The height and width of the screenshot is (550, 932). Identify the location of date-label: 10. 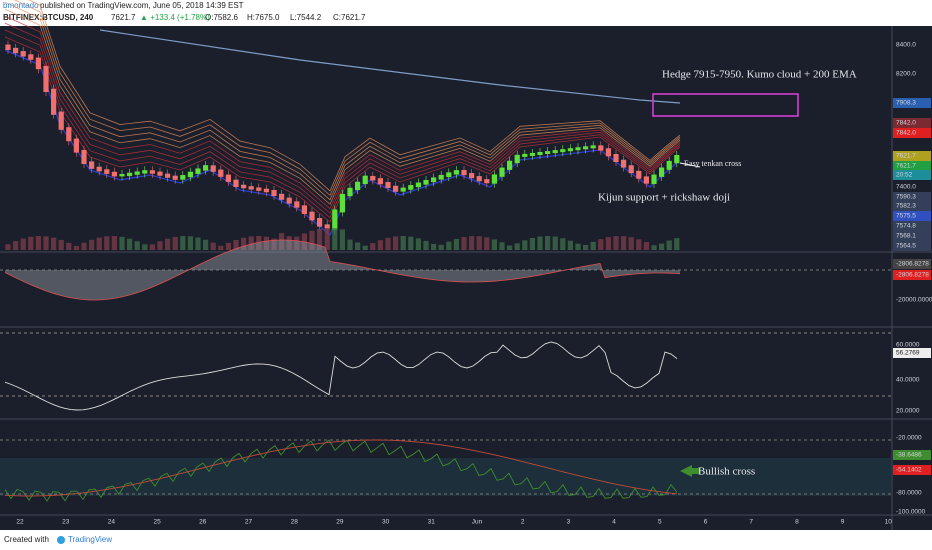
(889, 522).